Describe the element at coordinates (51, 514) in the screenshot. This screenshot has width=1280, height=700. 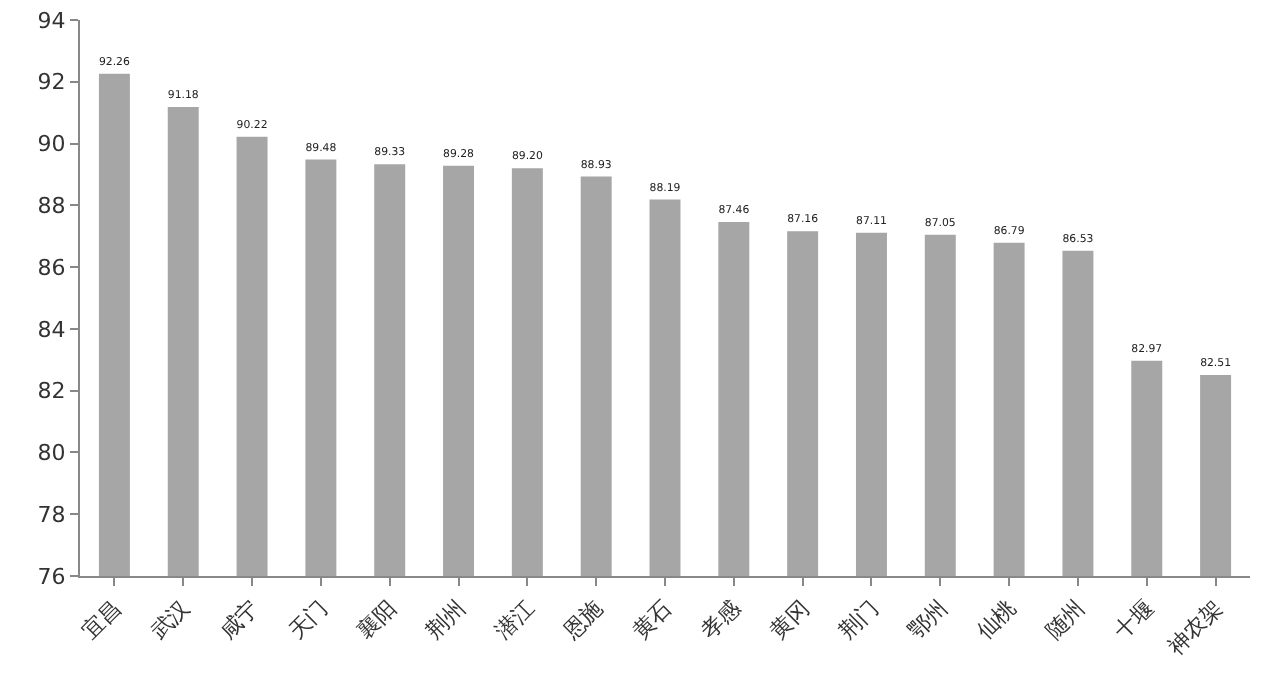
I see `y-tick-label: 78` at that location.